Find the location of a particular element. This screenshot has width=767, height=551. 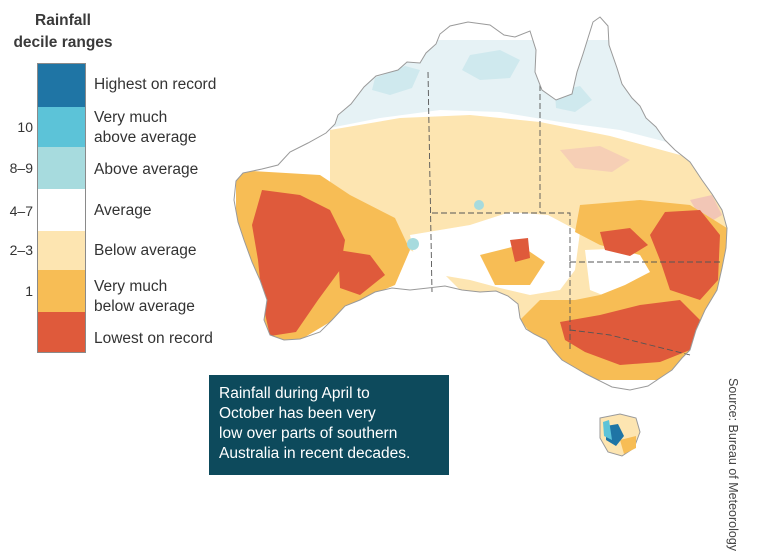

decile-1: 1 is located at coordinates (29, 291).